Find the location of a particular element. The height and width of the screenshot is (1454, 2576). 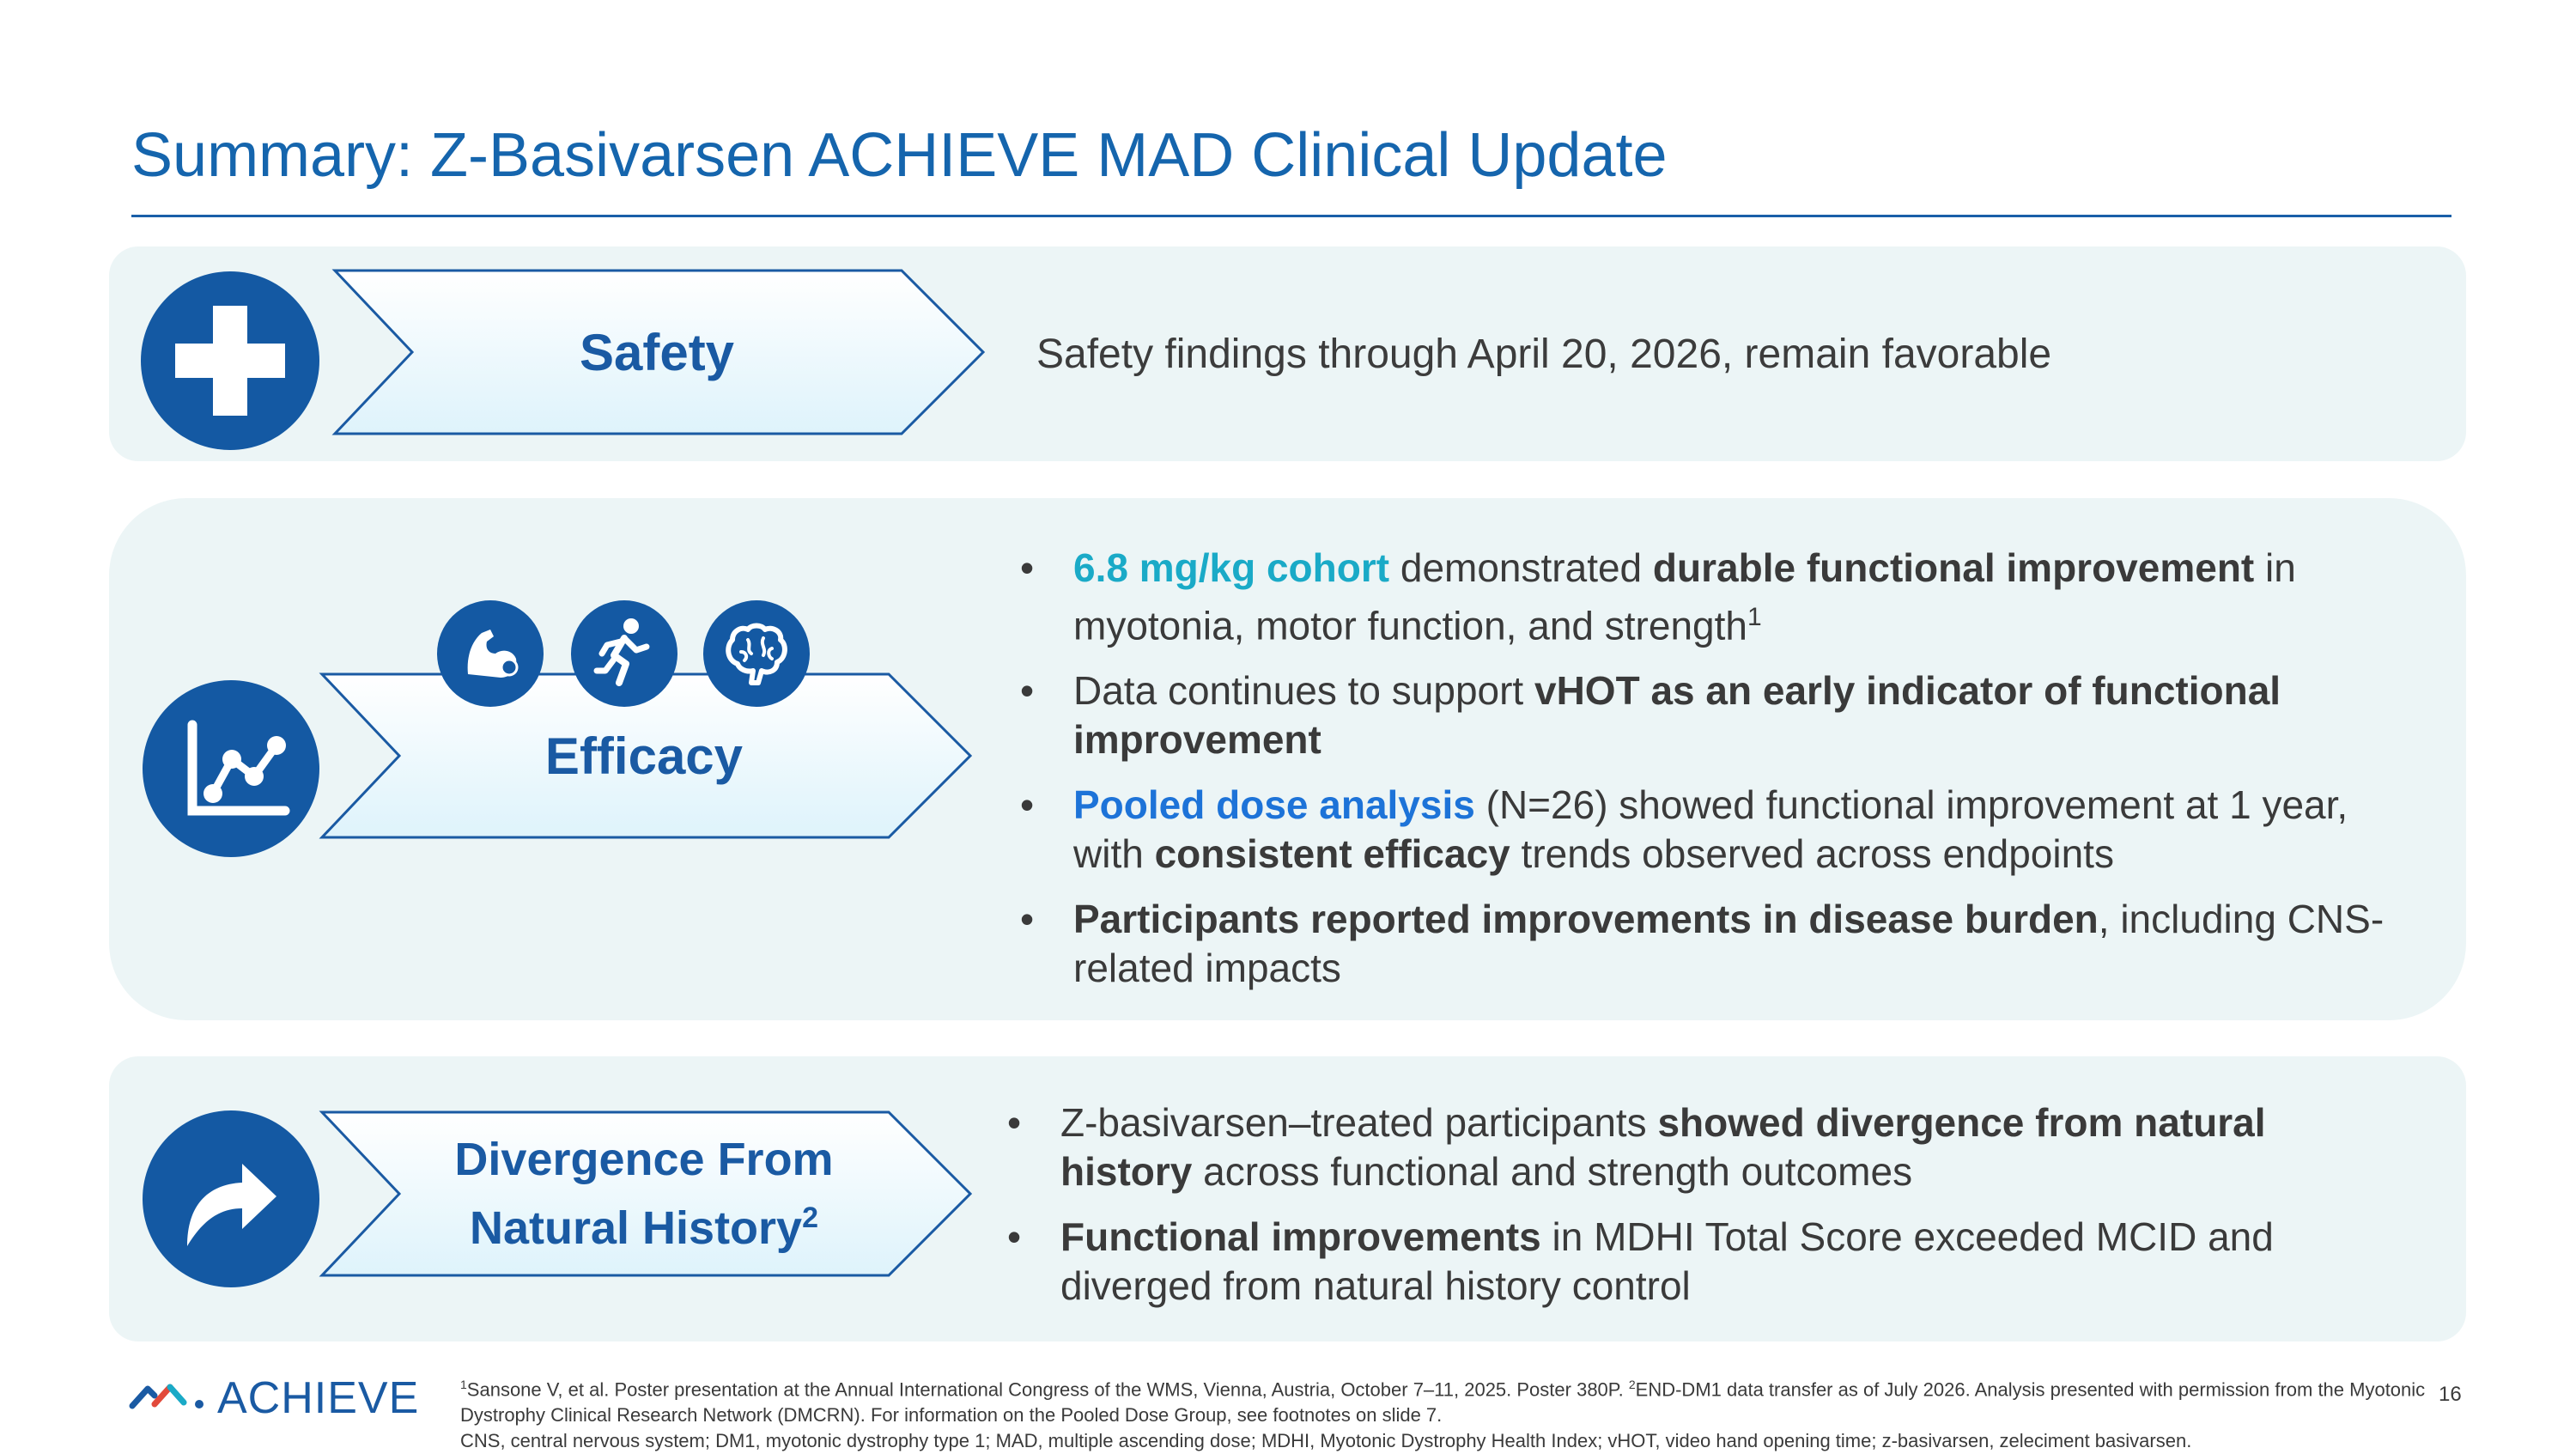

divergence-arrow-shape is located at coordinates (646, 1193).